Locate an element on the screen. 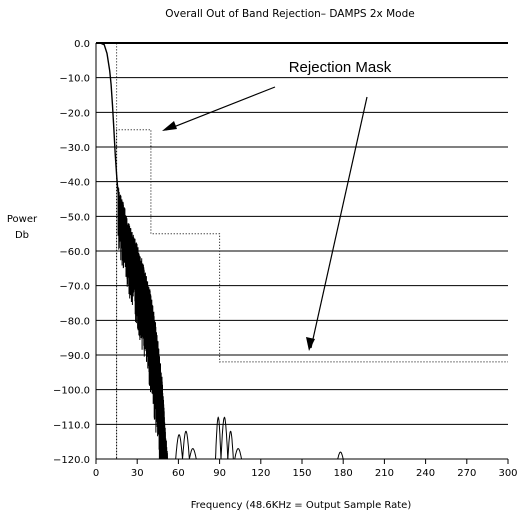 The height and width of the screenshot is (516, 520). filter-response-line is located at coordinates (108, 122).